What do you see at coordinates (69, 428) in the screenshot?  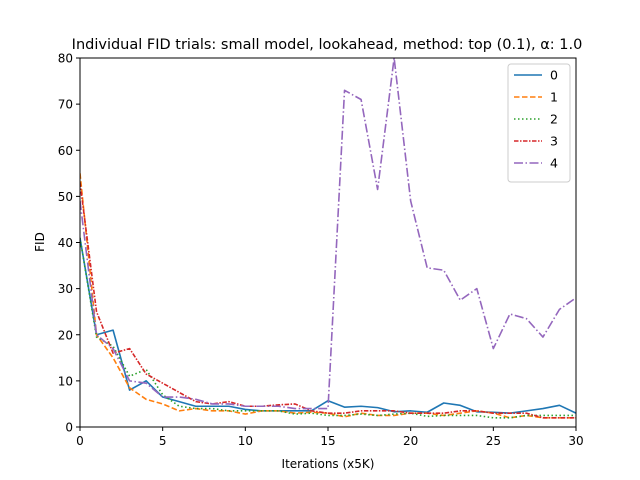 I see `y-tick-label: 0` at bounding box center [69, 428].